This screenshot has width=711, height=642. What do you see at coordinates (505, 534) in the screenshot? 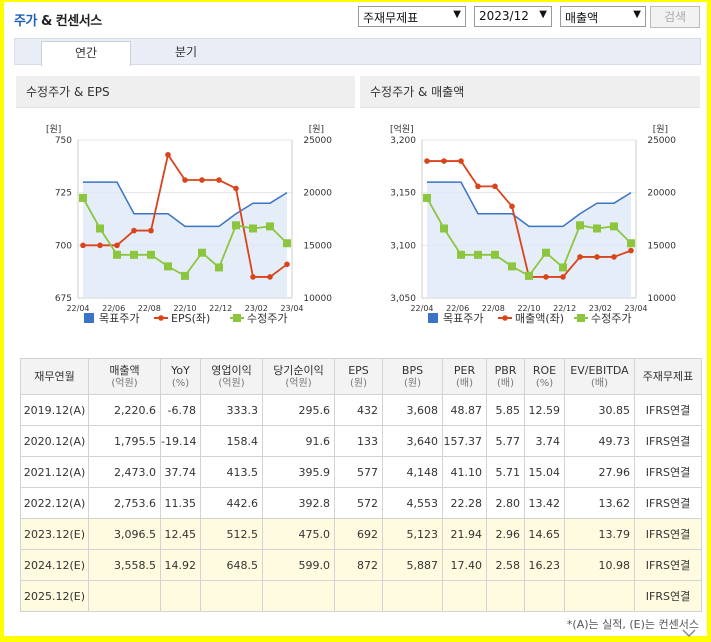
I see `table-cell: 2.96` at bounding box center [505, 534].